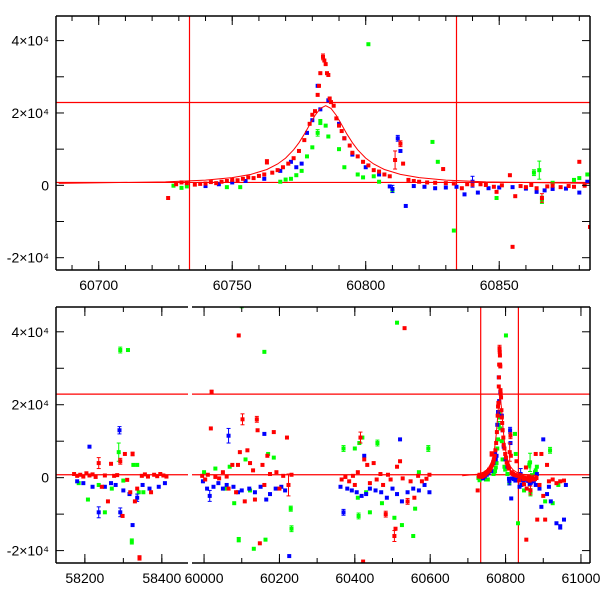 The height and width of the screenshot is (605, 600). What do you see at coordinates (30, 405) in the screenshot?
I see `y-tick-label: 2×10⁴` at bounding box center [30, 405].